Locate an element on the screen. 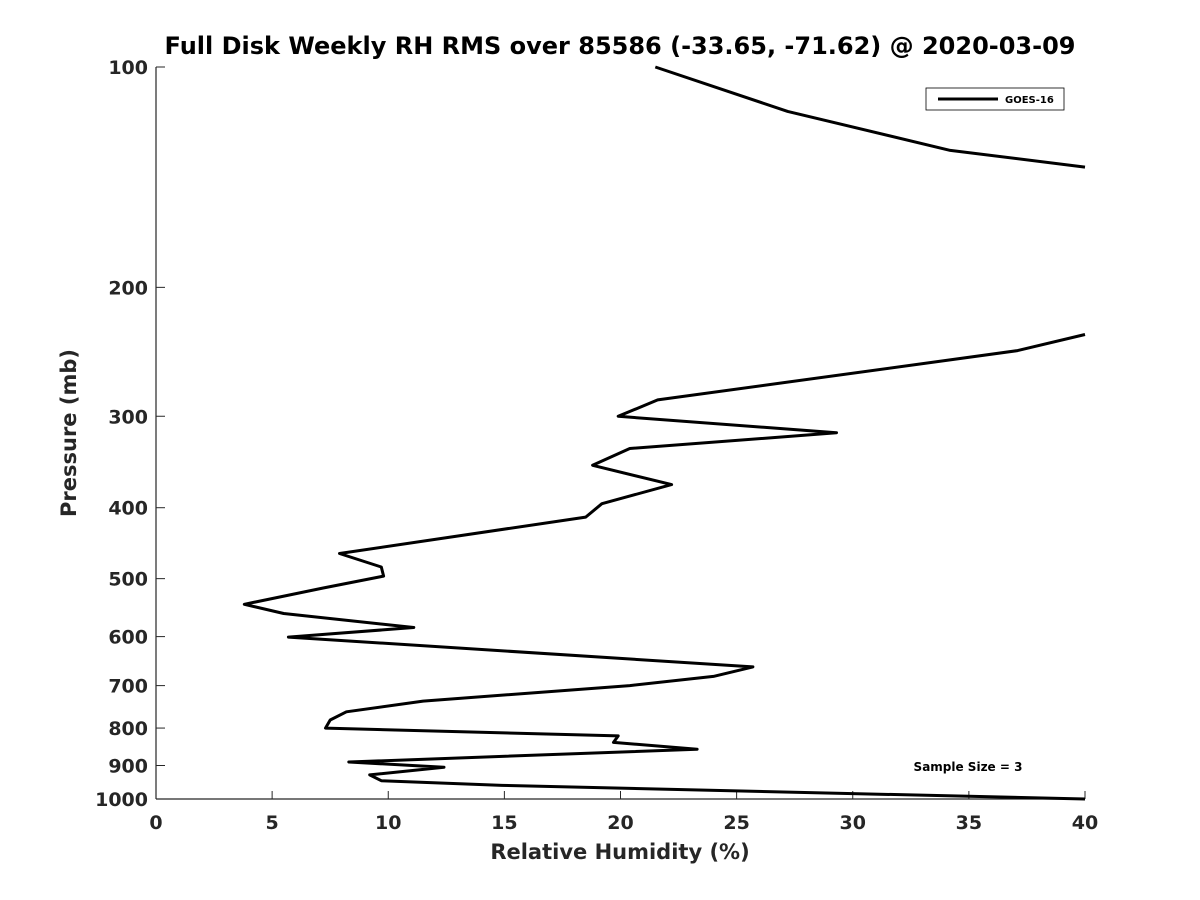  y-tick-label: 900 is located at coordinates (128, 767).